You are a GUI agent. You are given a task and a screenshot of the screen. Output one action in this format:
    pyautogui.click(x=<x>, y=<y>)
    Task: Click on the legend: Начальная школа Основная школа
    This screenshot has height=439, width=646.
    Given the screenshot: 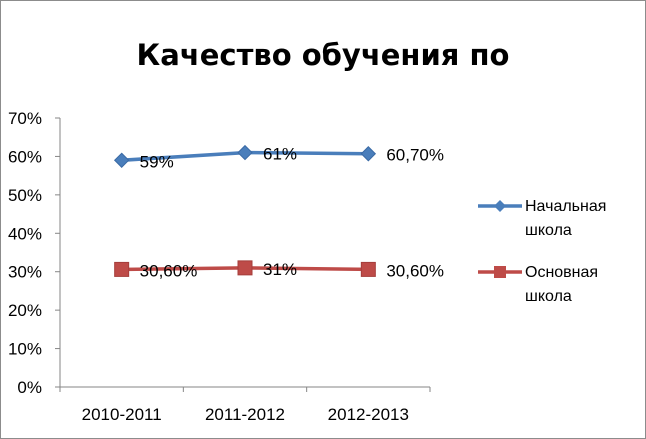 What is the action you would take?
    pyautogui.click(x=542, y=251)
    